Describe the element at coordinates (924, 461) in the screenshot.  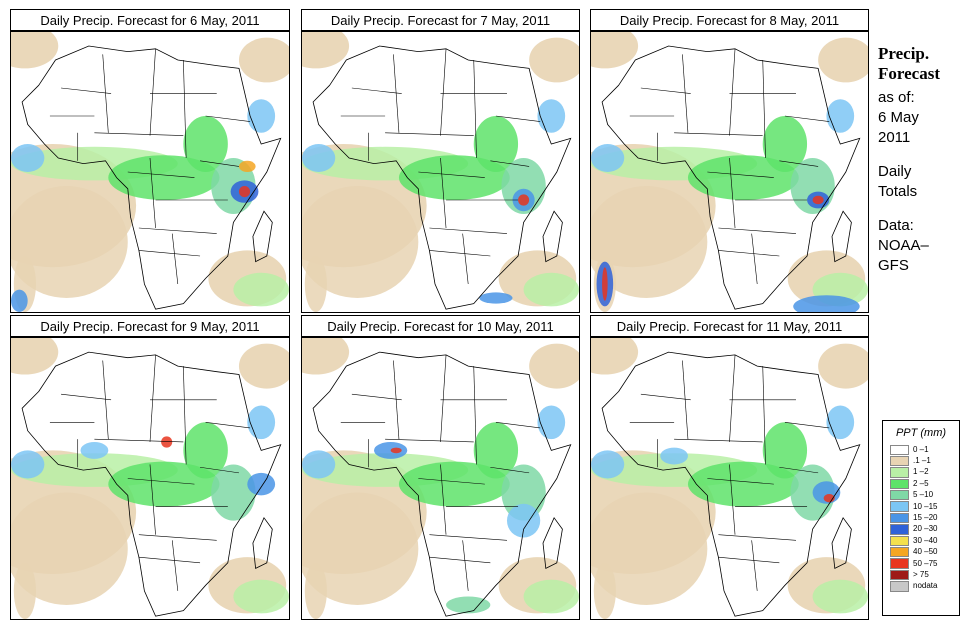
I see `legend-item: .1 –1` at that location.